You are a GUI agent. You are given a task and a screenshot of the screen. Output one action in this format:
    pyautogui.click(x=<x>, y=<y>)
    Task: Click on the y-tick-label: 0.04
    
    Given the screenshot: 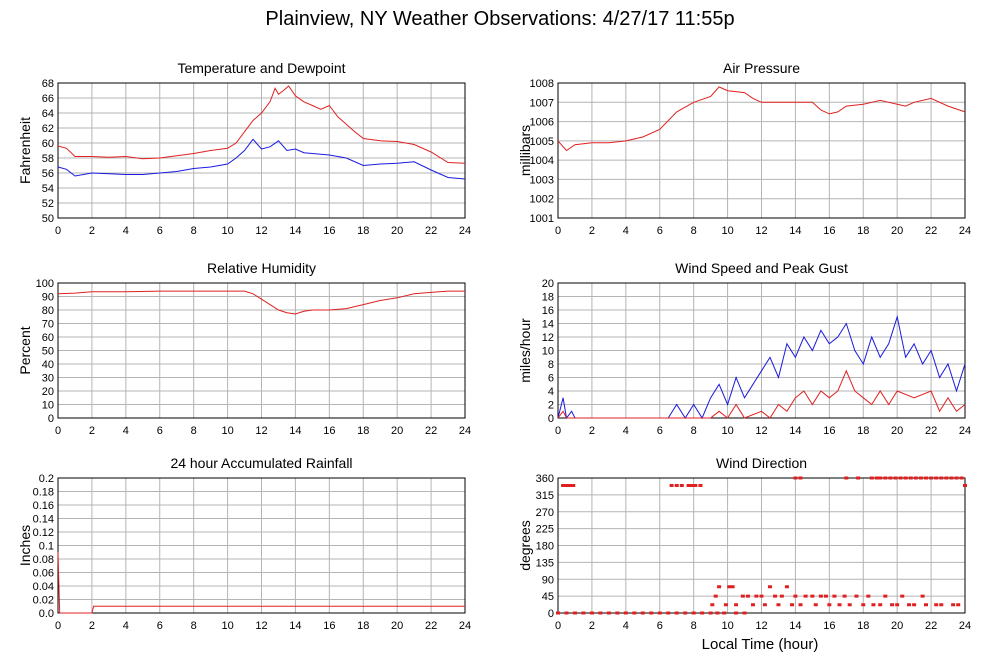 What is the action you would take?
    pyautogui.click(x=43, y=587)
    